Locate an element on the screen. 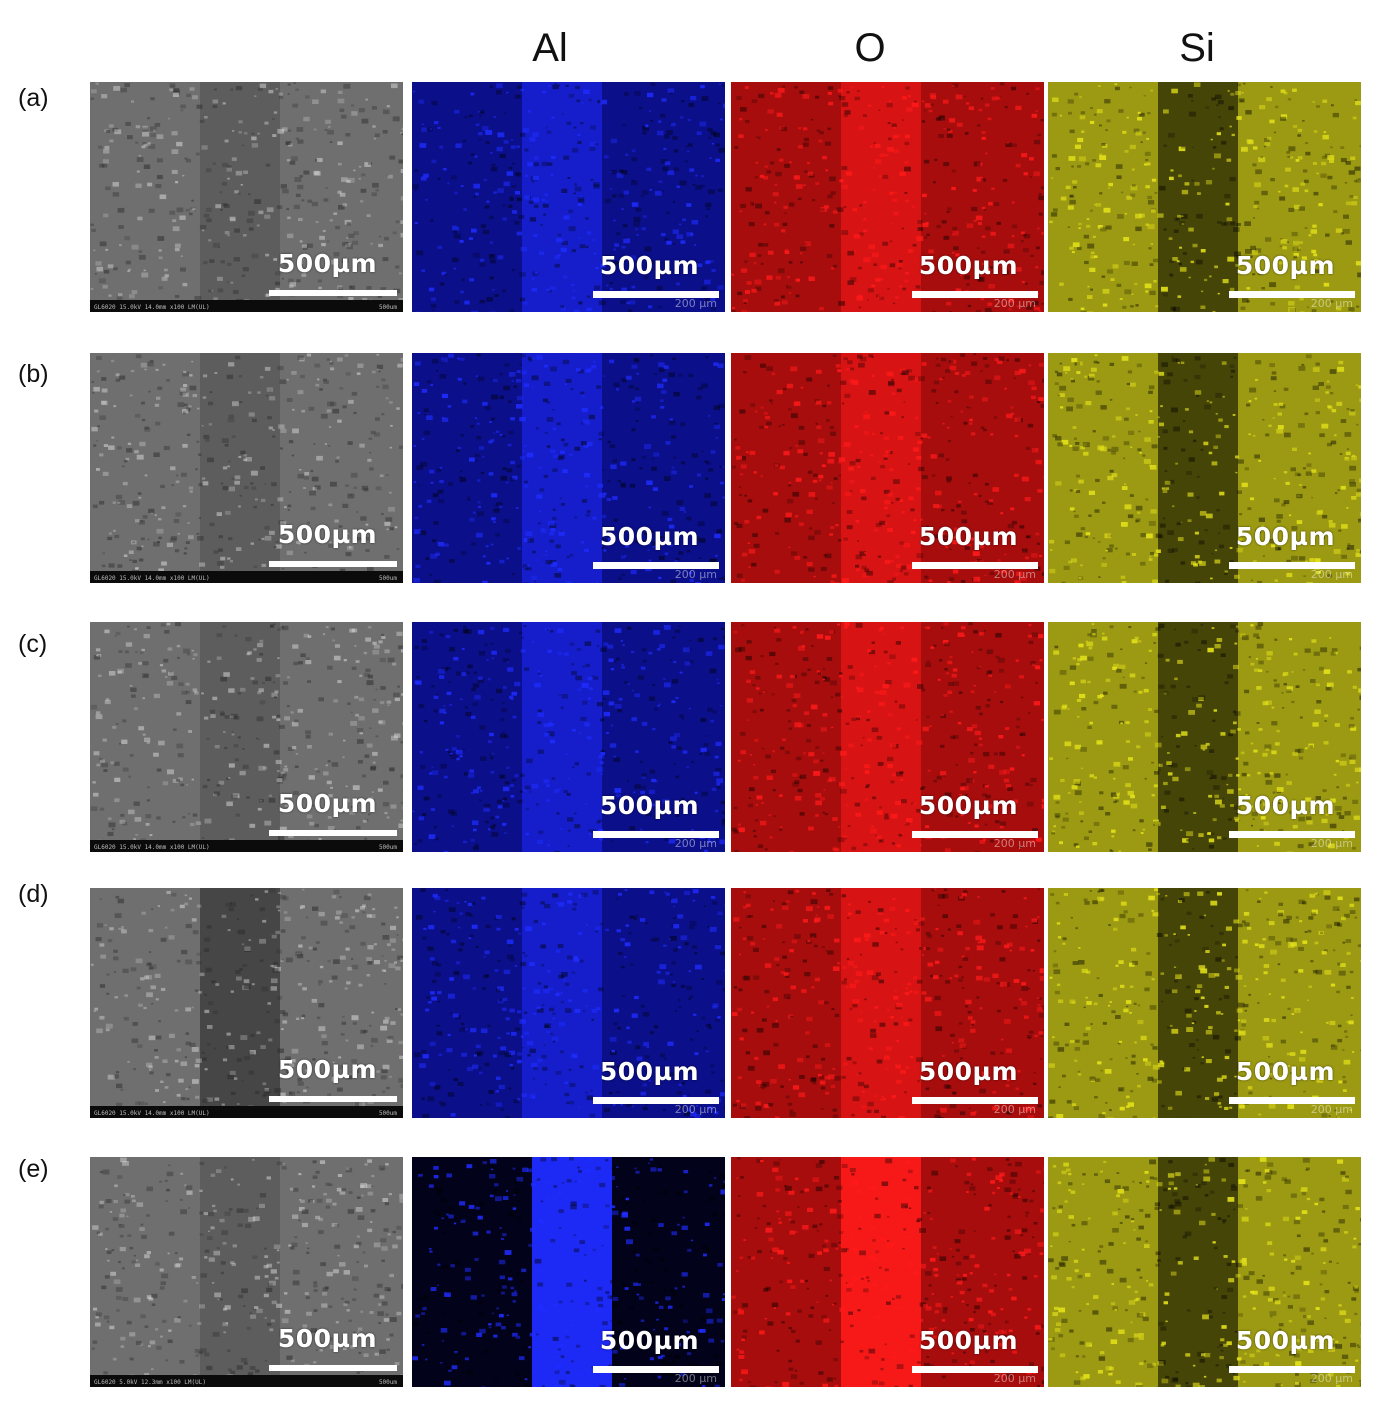  row-label: (b) is located at coordinates (33, 374).